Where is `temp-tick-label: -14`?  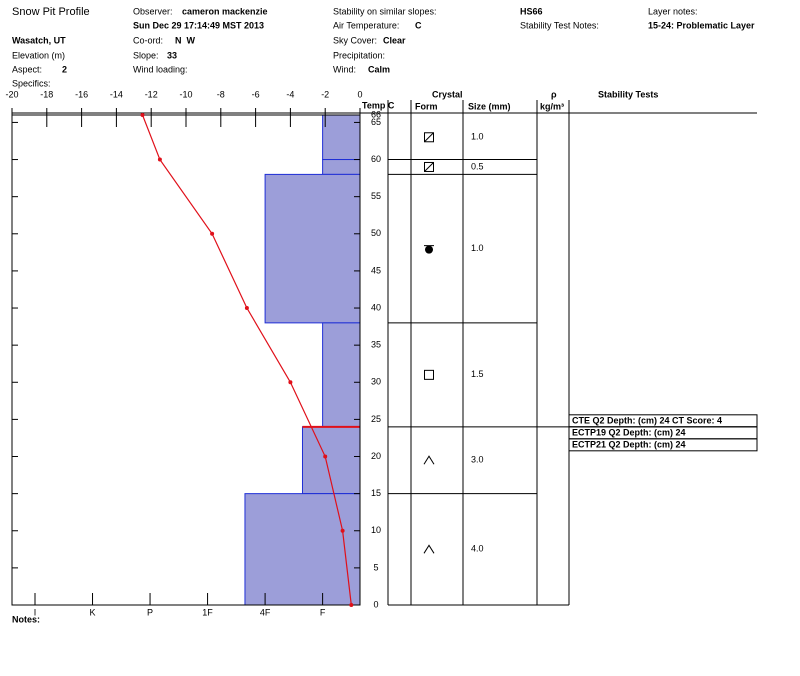 temp-tick-label: -14 is located at coordinates (116, 94).